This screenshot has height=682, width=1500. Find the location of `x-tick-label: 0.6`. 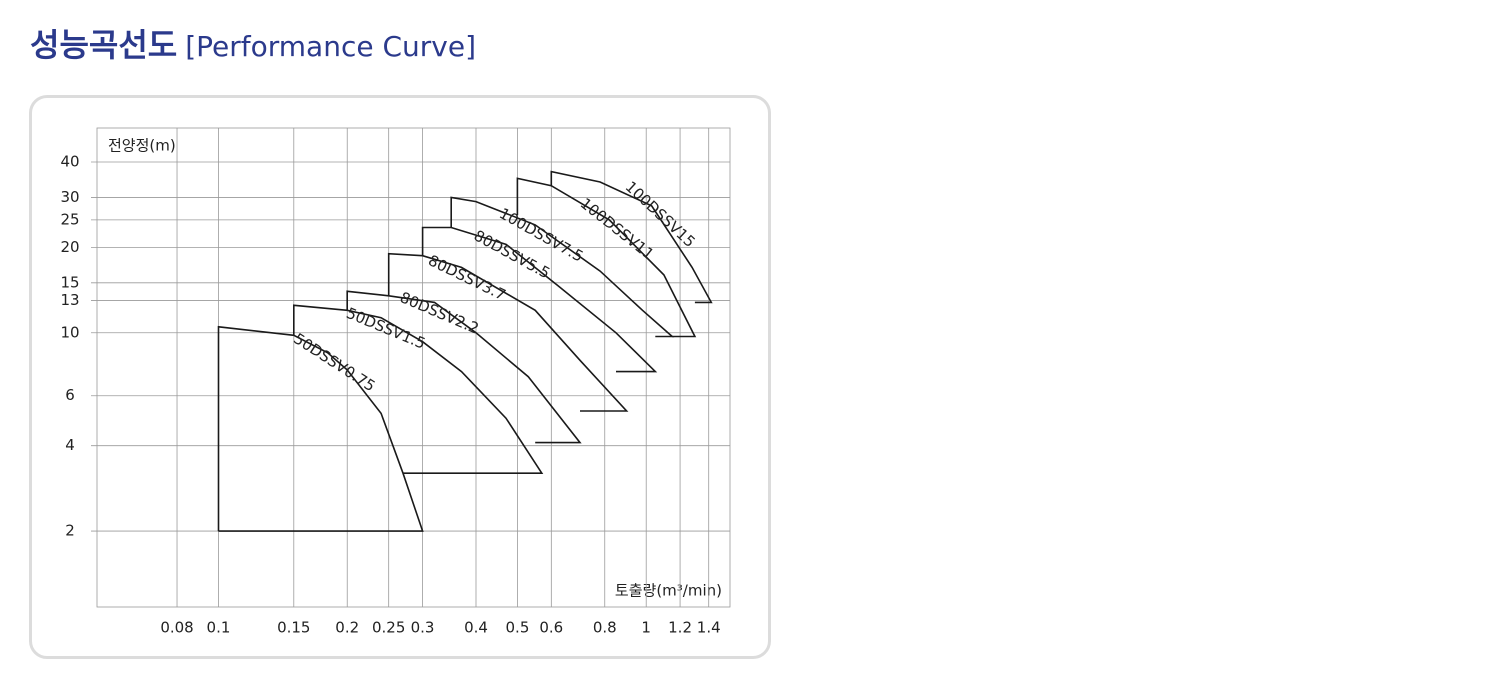

x-tick-label: 0.6 is located at coordinates (551, 628).